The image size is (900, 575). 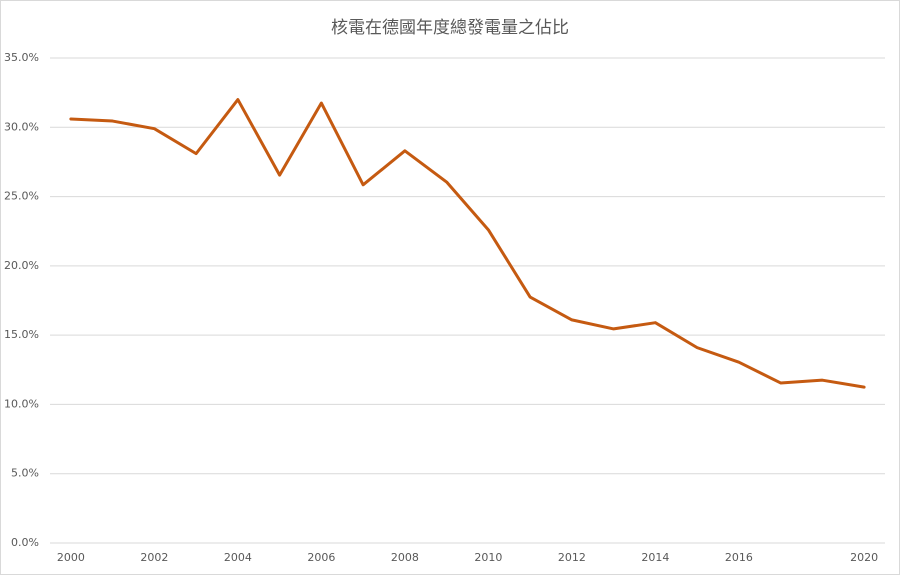 I want to click on x-tick-label: 2016, so click(x=739, y=557).